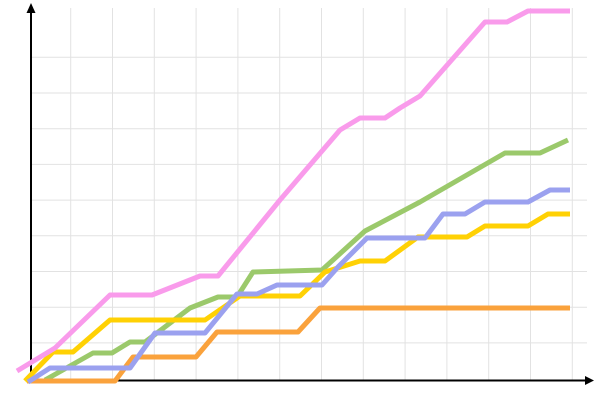 The width and height of the screenshot is (600, 400). Describe the element at coordinates (589, 380) in the screenshot. I see `x-axis-arrow-icon` at that location.